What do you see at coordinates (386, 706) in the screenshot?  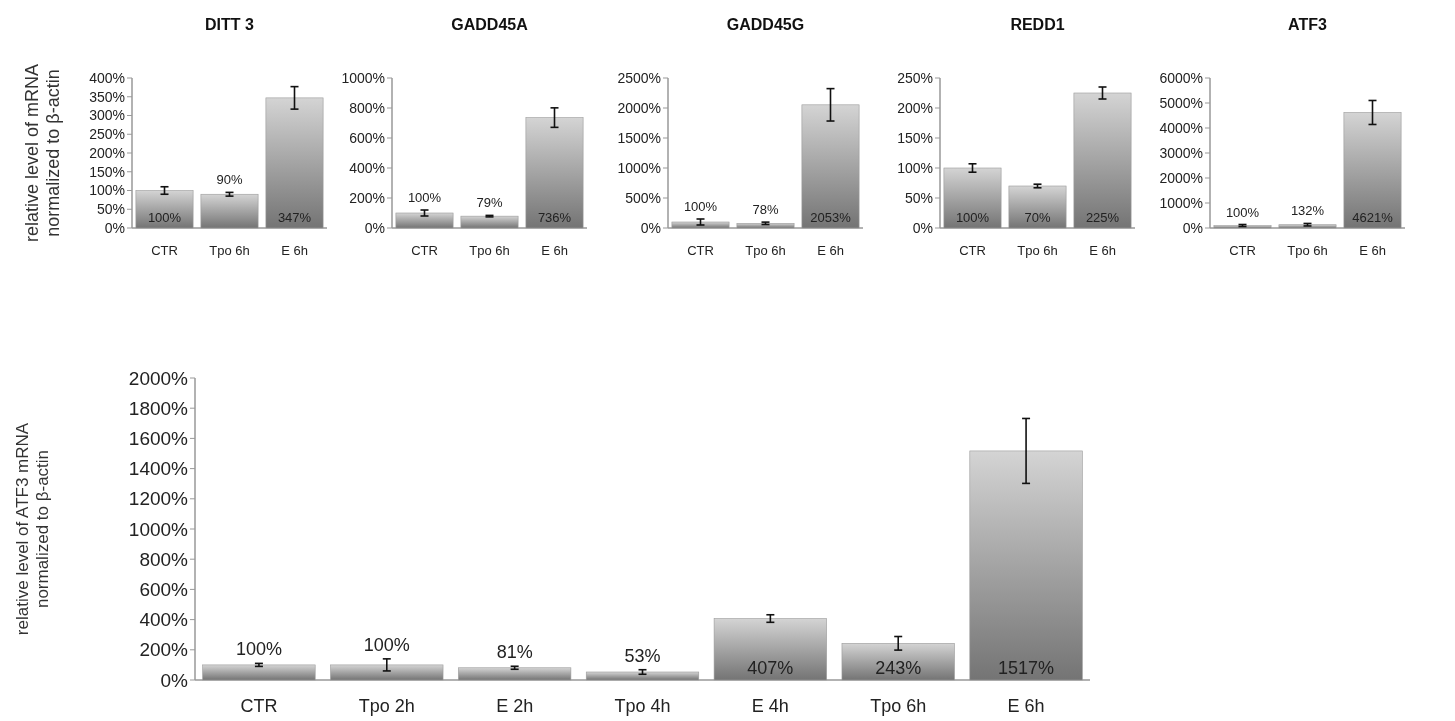 I see `x-tick-label: Tpo 2h` at bounding box center [386, 706].